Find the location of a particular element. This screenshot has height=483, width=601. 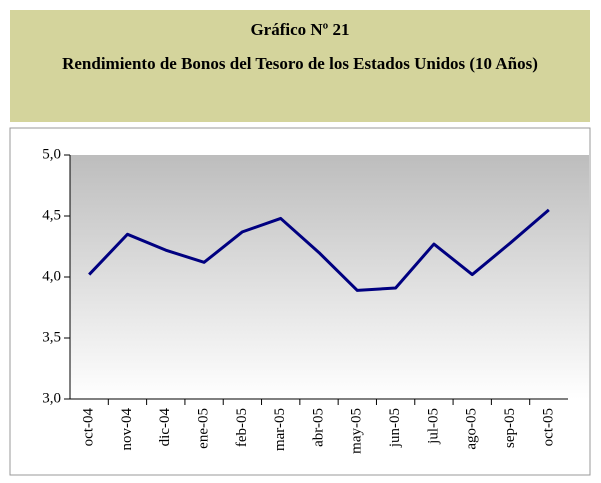

x-tick-label: dic-04 is located at coordinates (165, 427).